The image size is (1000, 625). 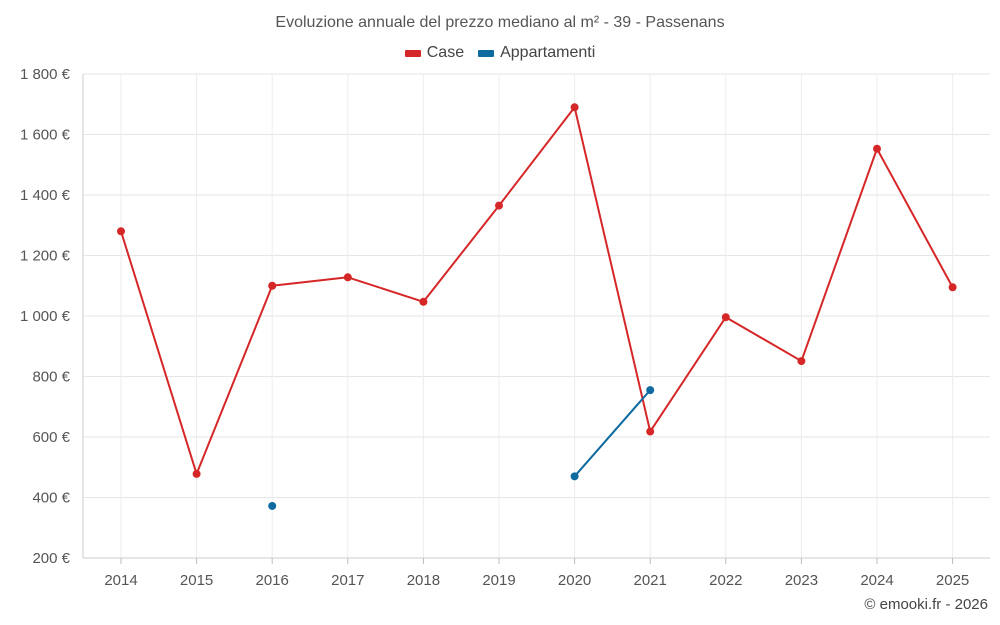 I want to click on x-tick-label: 2021, so click(x=650, y=580).